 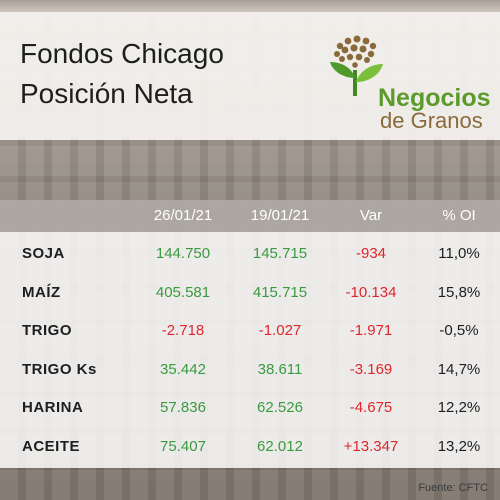 I want to click on cell-oi: 11,0%, so click(x=459, y=253).